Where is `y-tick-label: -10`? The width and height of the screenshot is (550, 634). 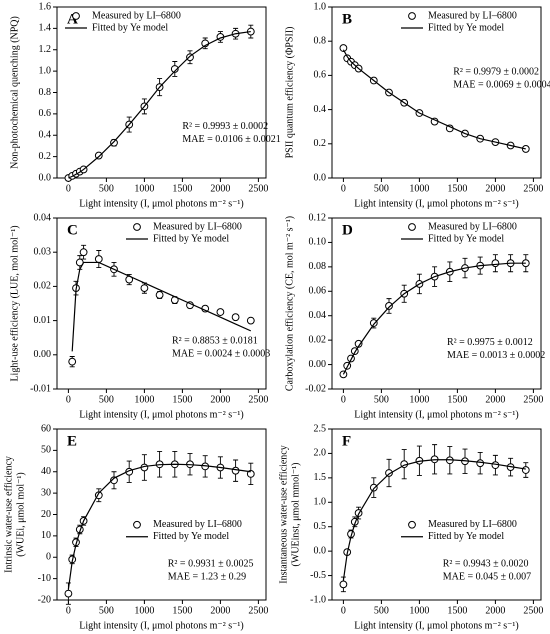
y-tick-label: -10 is located at coordinates (44, 578).